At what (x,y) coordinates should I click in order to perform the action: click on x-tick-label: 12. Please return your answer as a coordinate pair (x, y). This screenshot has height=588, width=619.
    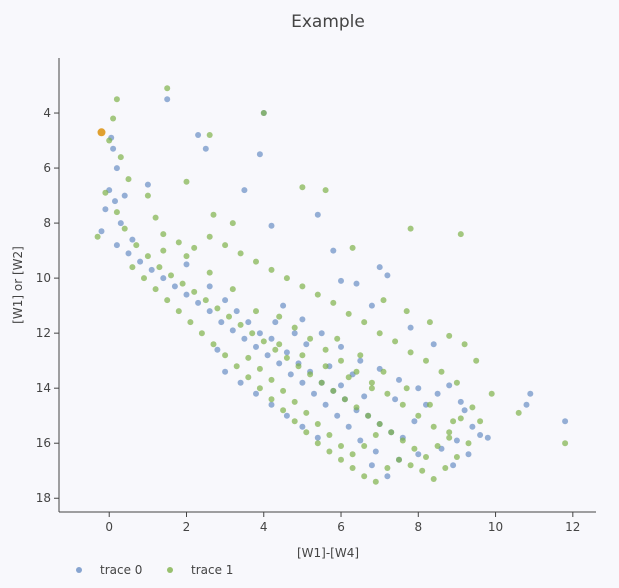
    Looking at the image, I should click on (572, 527).